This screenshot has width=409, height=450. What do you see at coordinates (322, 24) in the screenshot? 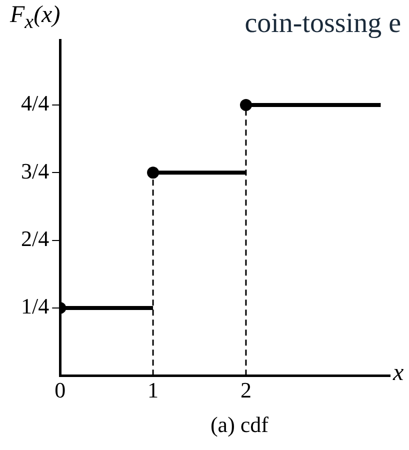
I see `chart-title: coin-tossing e` at bounding box center [322, 24].